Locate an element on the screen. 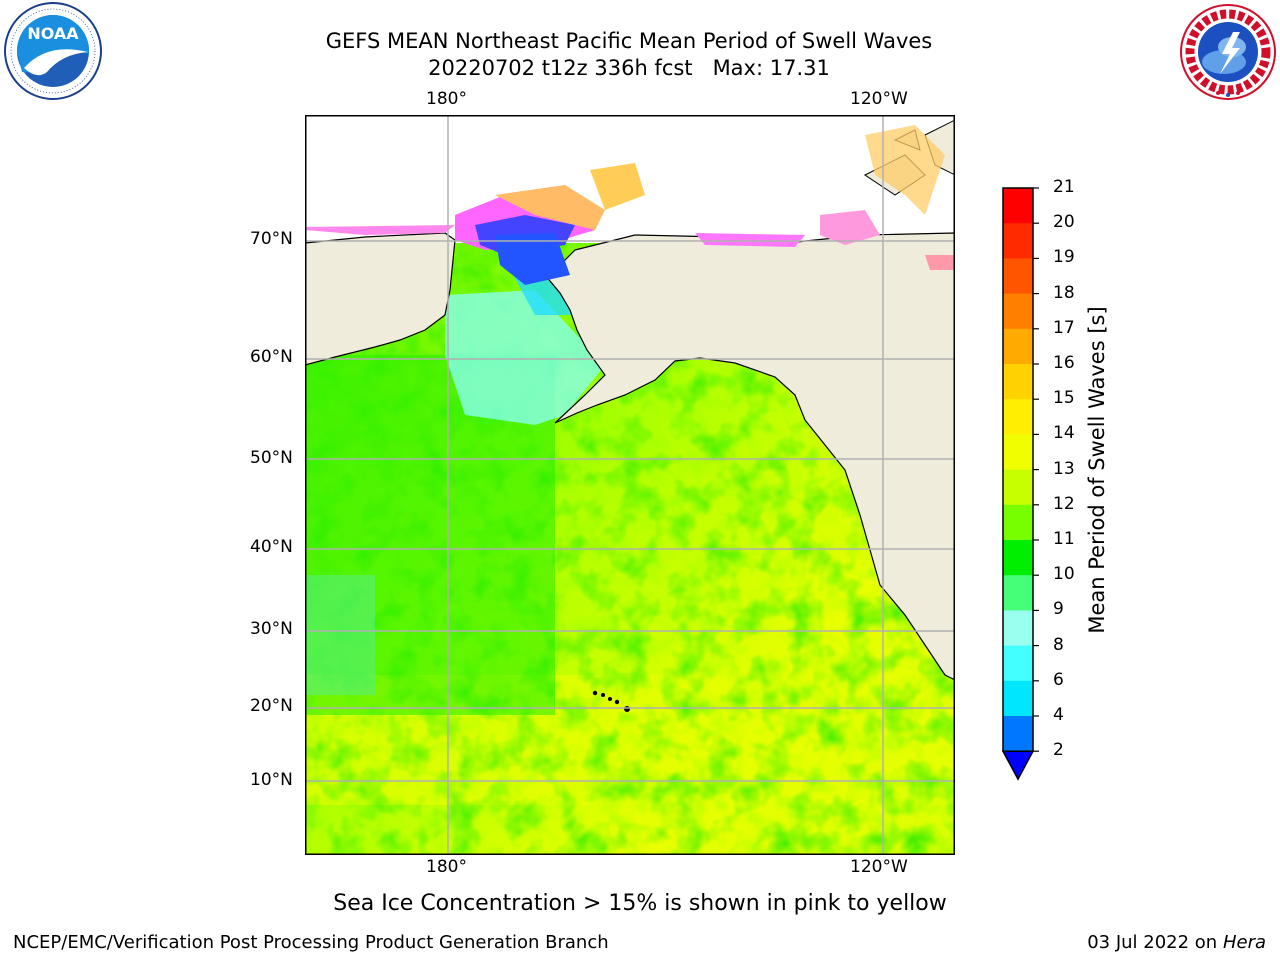  lon-label-top-120w: 120°W is located at coordinates (879, 99).